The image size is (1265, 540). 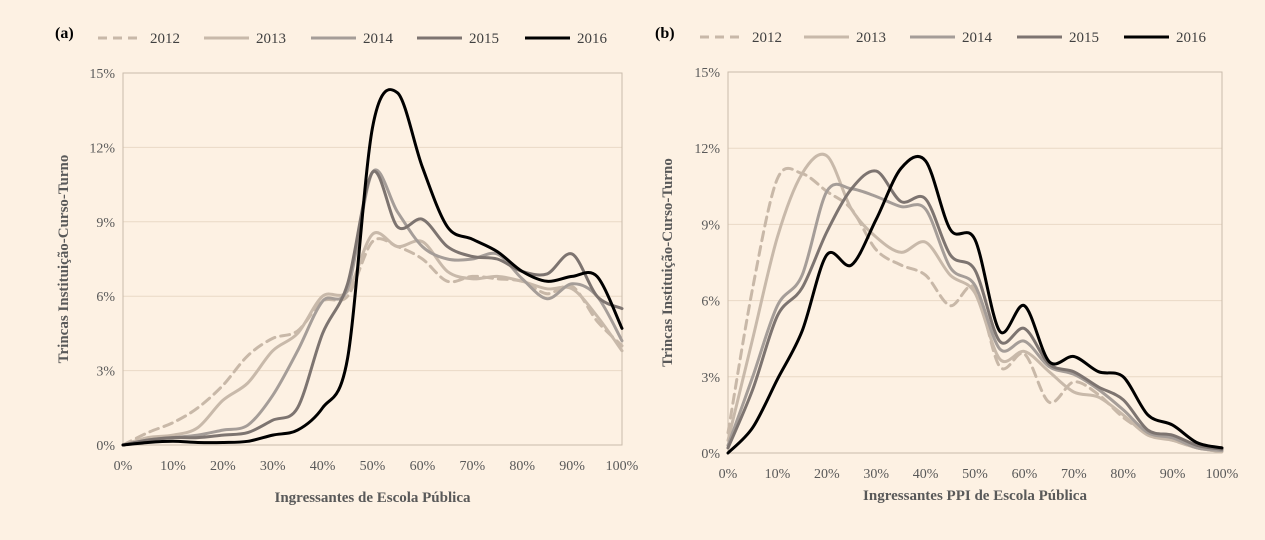 I want to click on x-axis-title: Ingressantes PPI de Escola Pública, so click(x=975, y=496).